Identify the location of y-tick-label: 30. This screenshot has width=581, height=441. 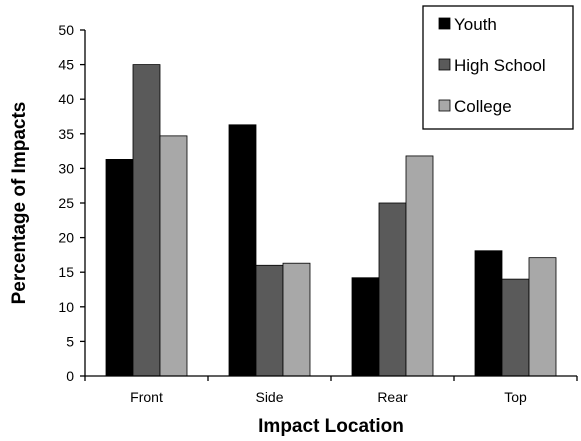
(66, 168).